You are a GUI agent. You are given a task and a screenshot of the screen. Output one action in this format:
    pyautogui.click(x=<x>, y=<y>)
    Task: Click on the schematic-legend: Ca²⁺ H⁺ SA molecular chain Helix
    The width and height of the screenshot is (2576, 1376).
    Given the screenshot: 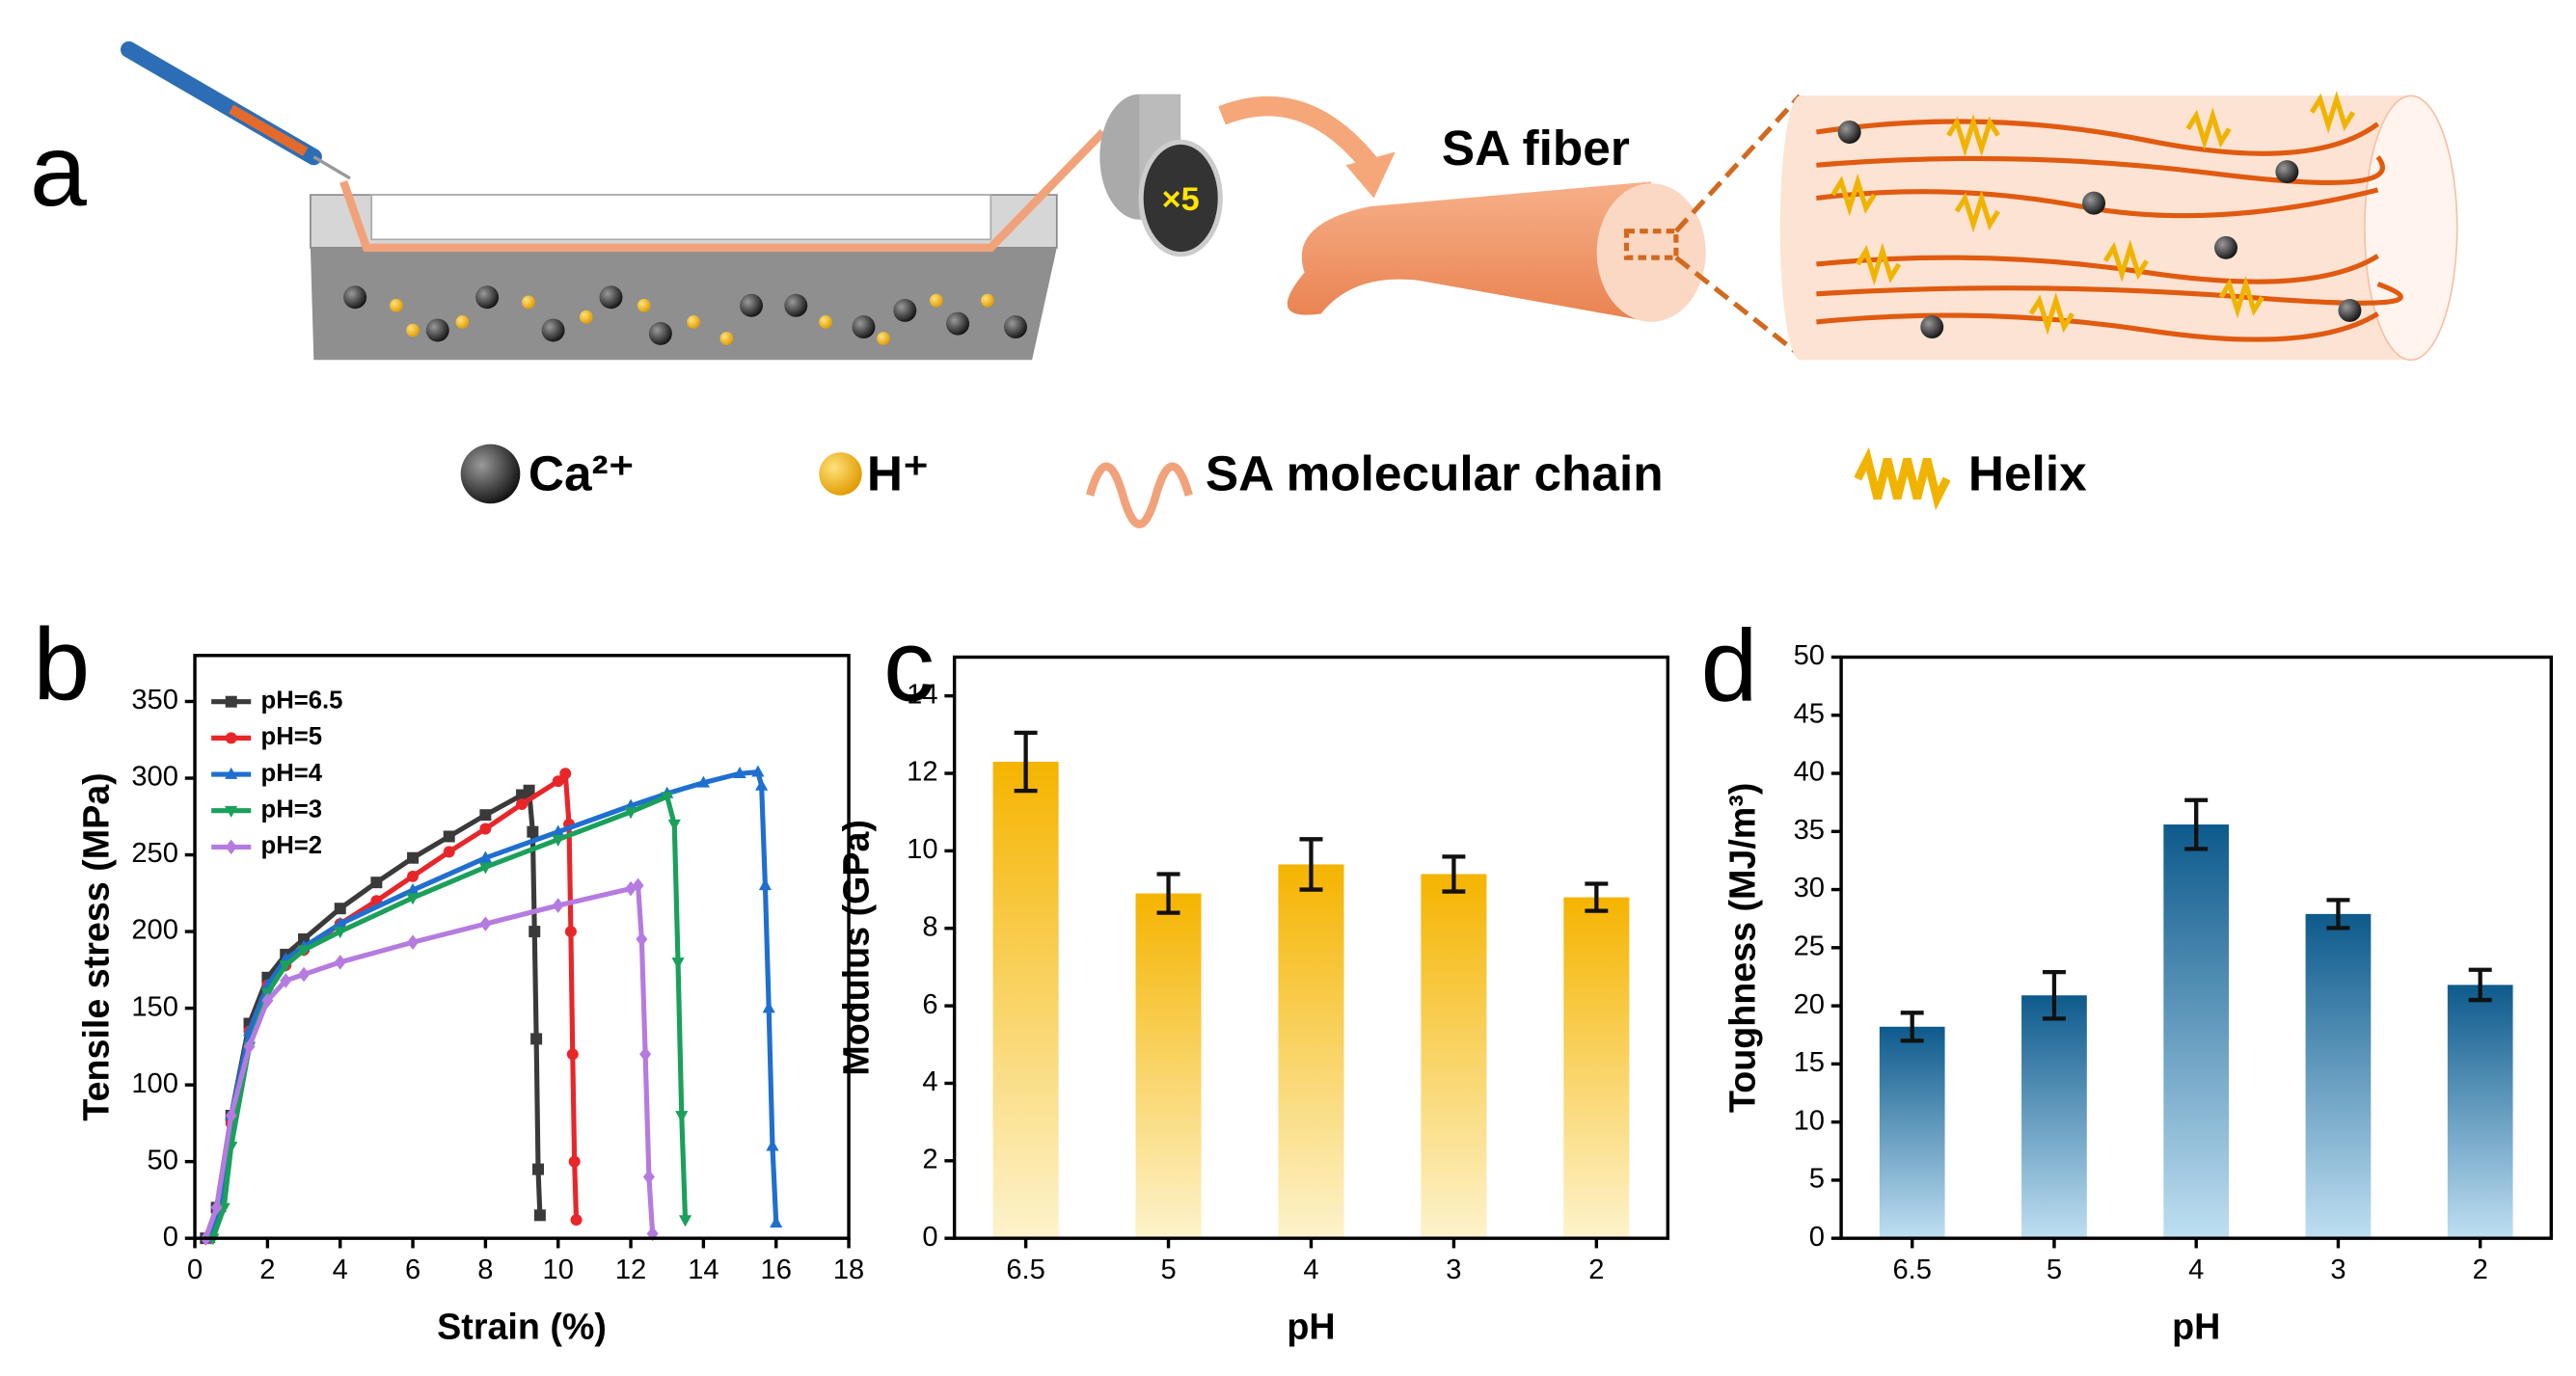 What is the action you would take?
    pyautogui.click(x=1273, y=486)
    